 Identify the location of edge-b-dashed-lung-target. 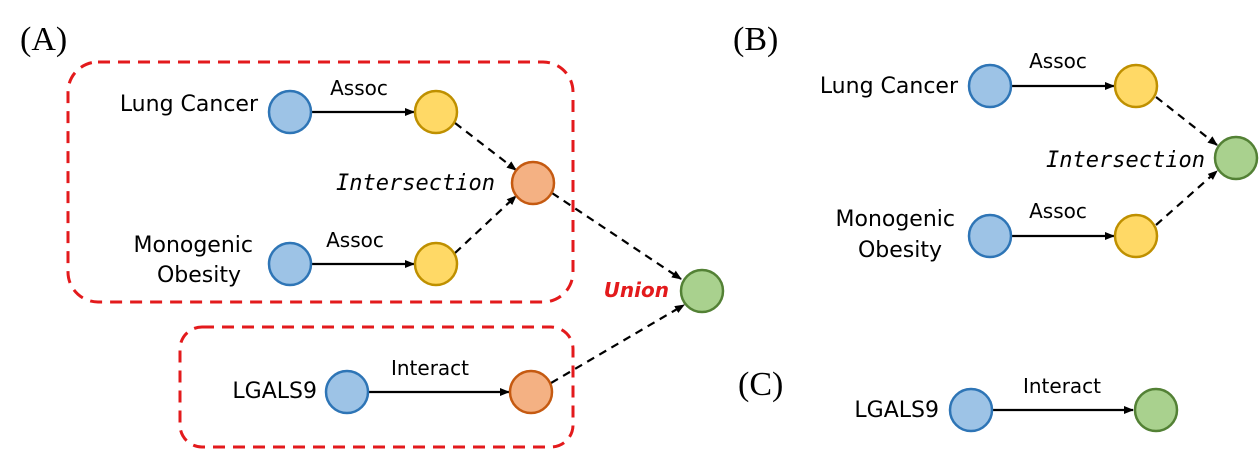
(1186, 121).